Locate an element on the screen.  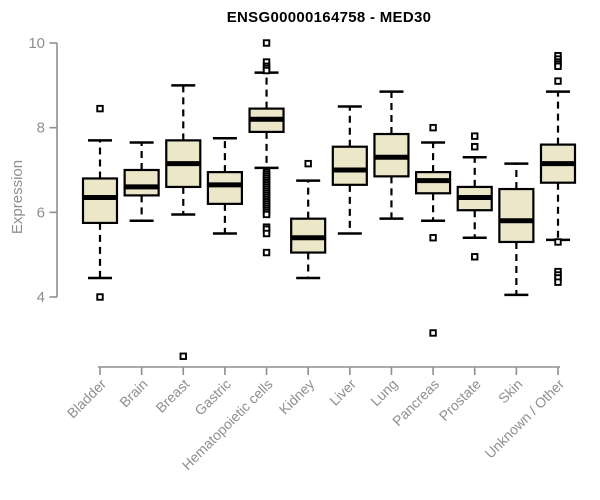
x-category-label: Lung is located at coordinates (383, 392).